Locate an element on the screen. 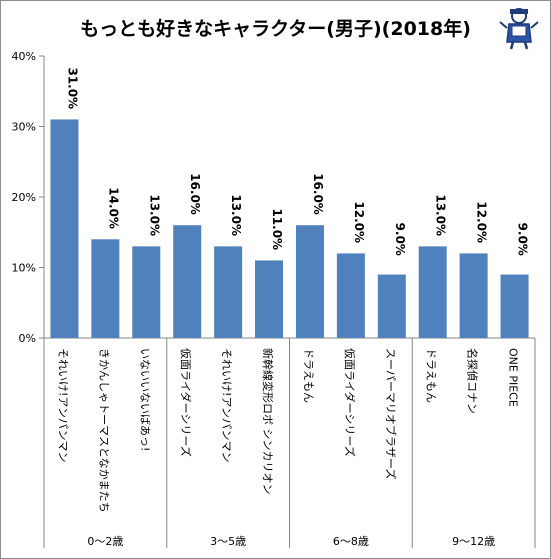 The width and height of the screenshot is (551, 559). category-label: スーパーマリオブラザーズ is located at coordinates (391, 413).